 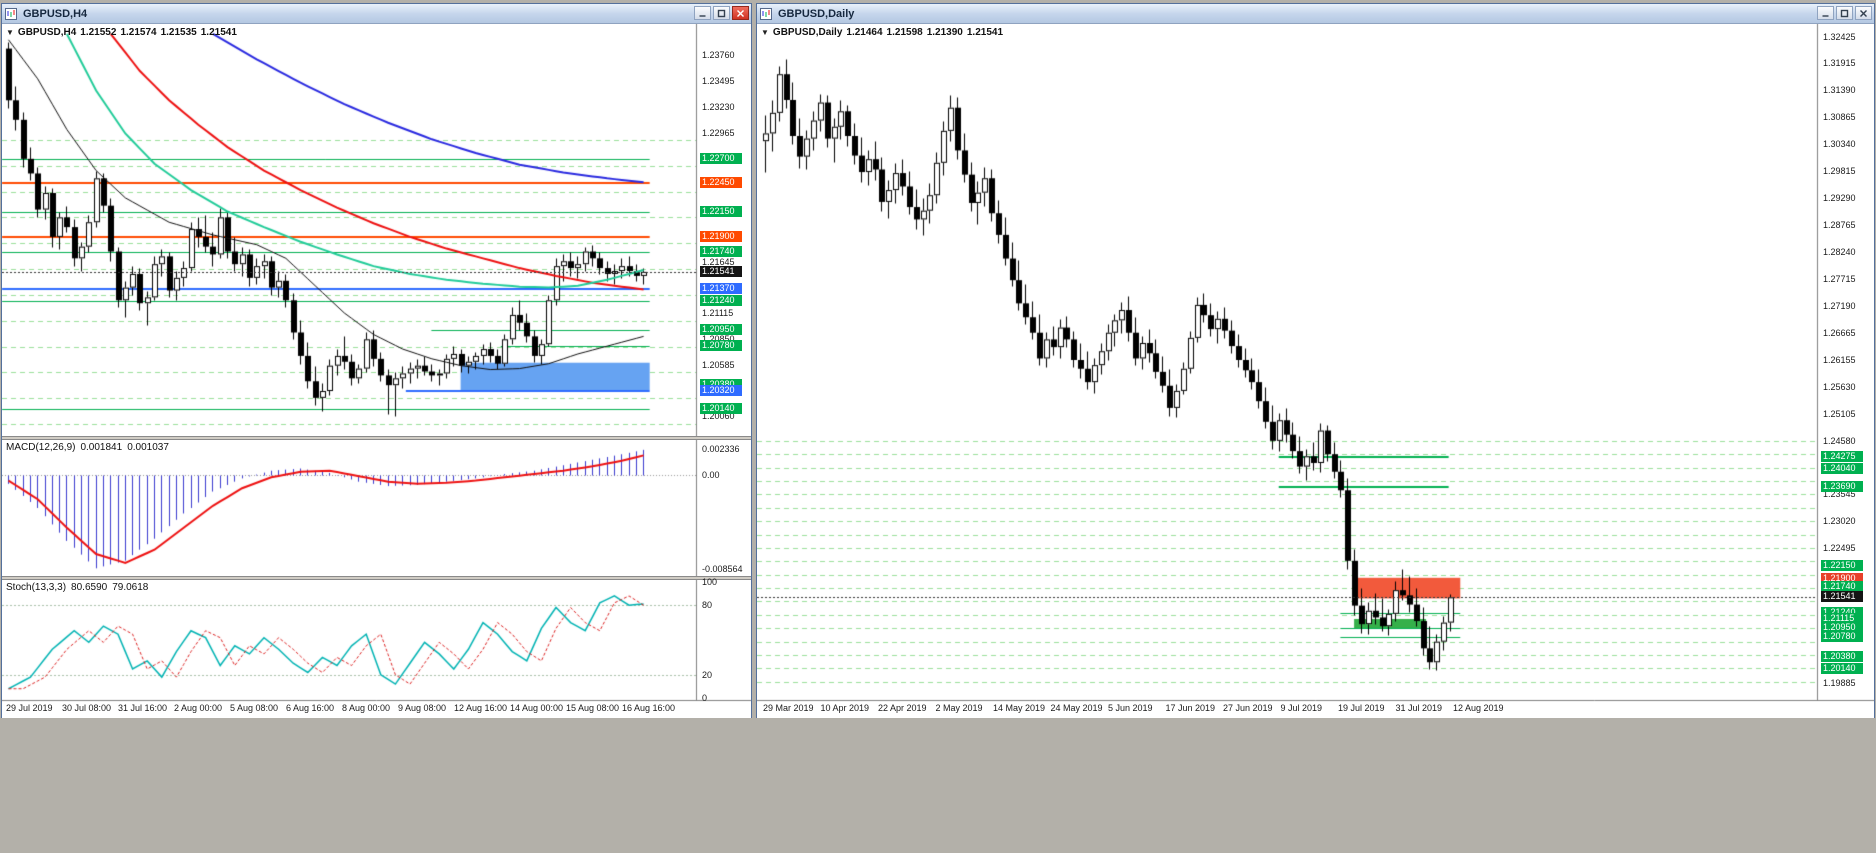 I want to click on price-tick: 1.32425, so click(x=1839, y=36).